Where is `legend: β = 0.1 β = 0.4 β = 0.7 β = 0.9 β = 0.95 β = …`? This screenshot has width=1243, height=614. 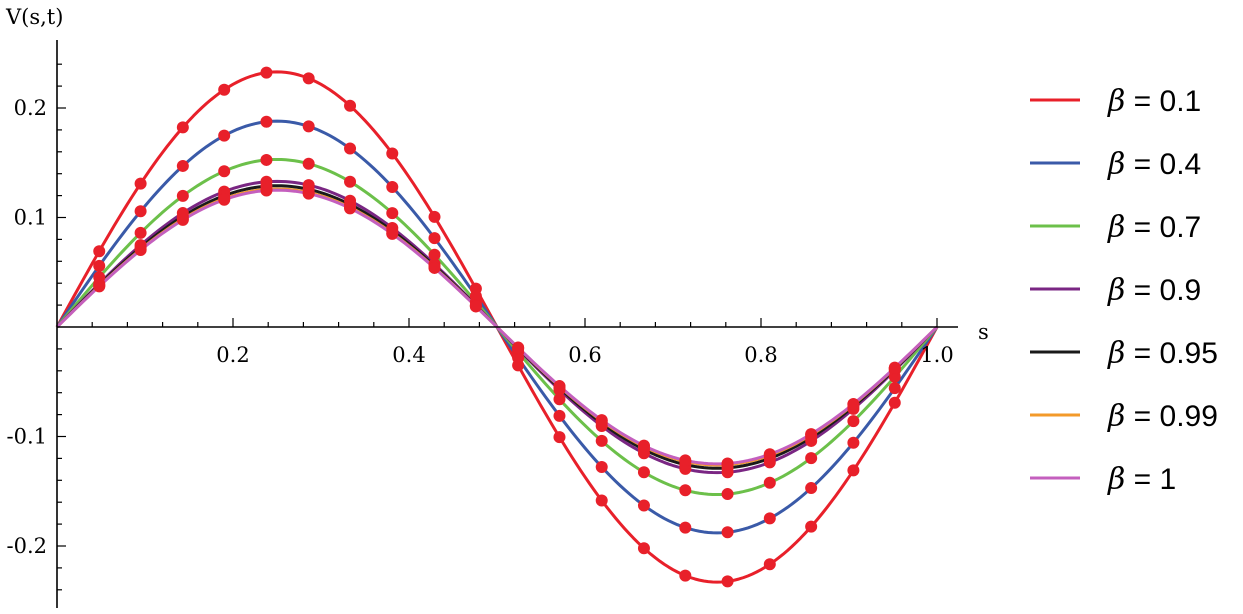
legend: β = 0.1 β = 0.4 β = 0.7 β = 0.9 β = 0.95 β = … is located at coordinates (1124, 290).